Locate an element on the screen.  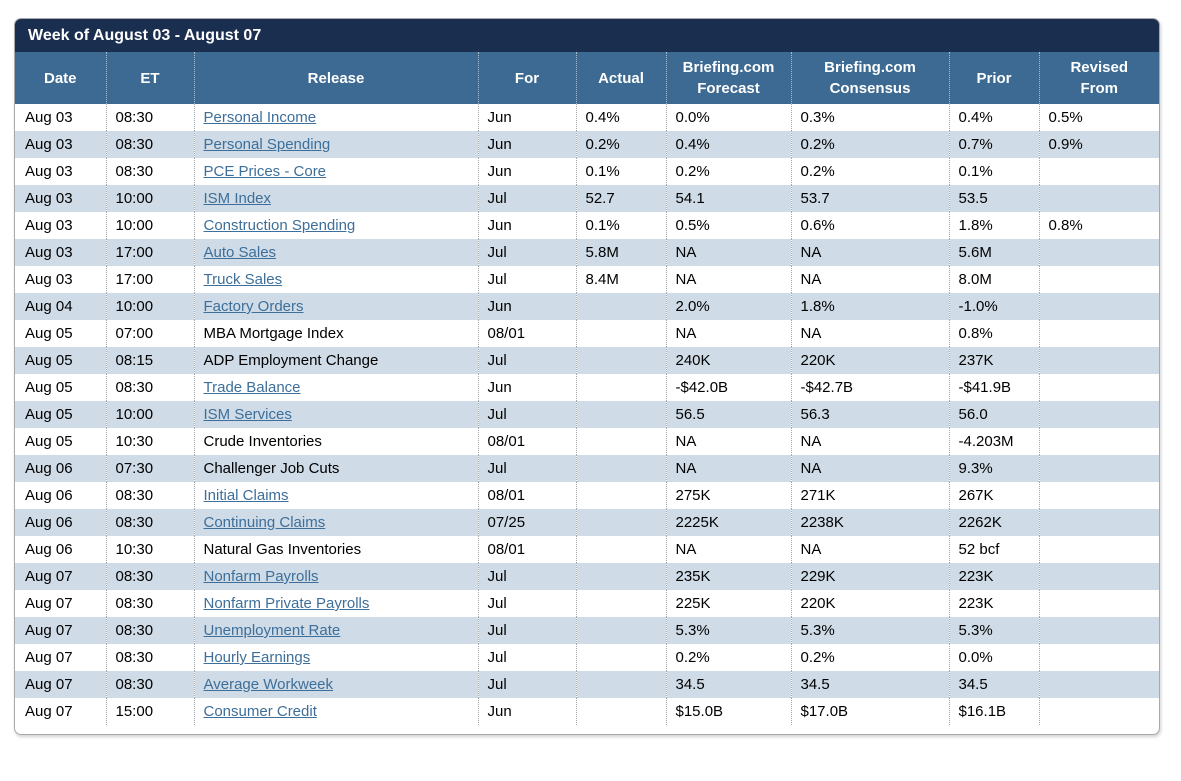
cell-revised: 0.8% is located at coordinates (1098, 225).